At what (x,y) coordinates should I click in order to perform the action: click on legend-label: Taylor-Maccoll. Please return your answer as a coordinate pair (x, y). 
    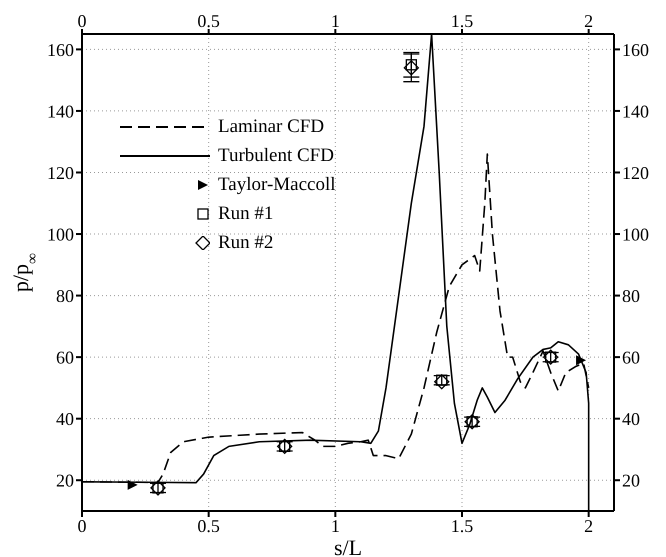
    Looking at the image, I should click on (277, 185).